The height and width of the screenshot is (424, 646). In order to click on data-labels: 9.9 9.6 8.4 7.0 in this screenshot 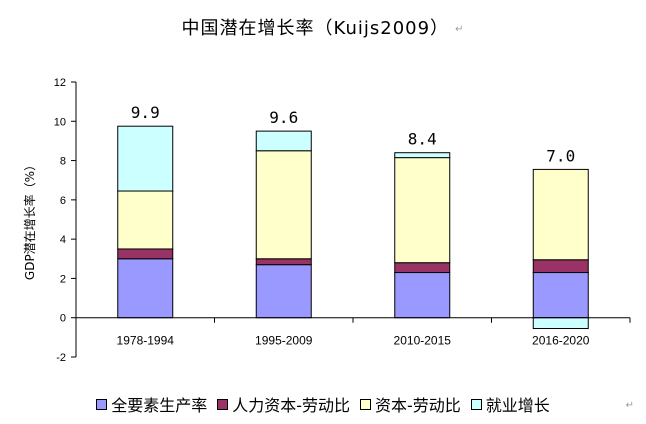, I will do `click(353, 134)`.